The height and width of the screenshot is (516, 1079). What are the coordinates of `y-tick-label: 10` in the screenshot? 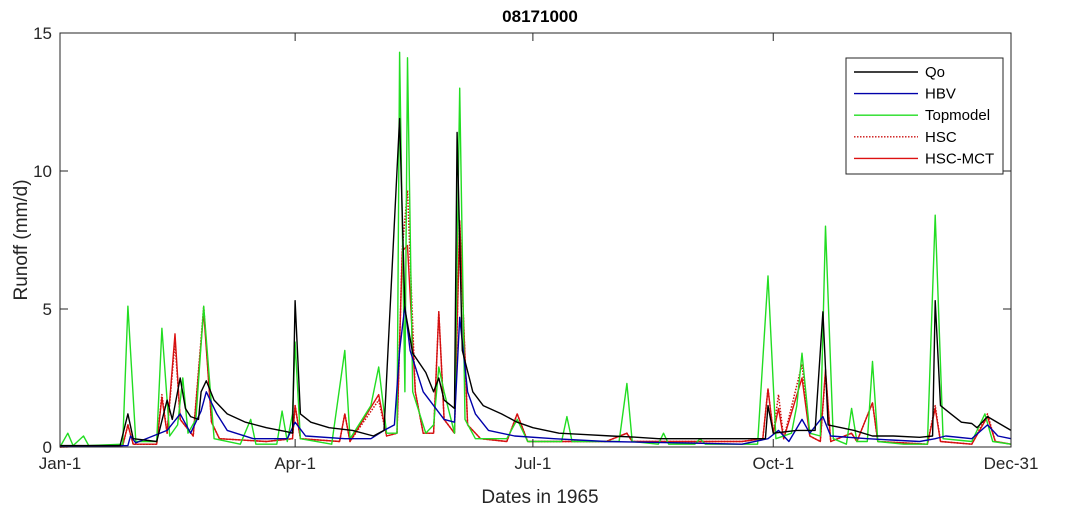 It's located at (42, 171).